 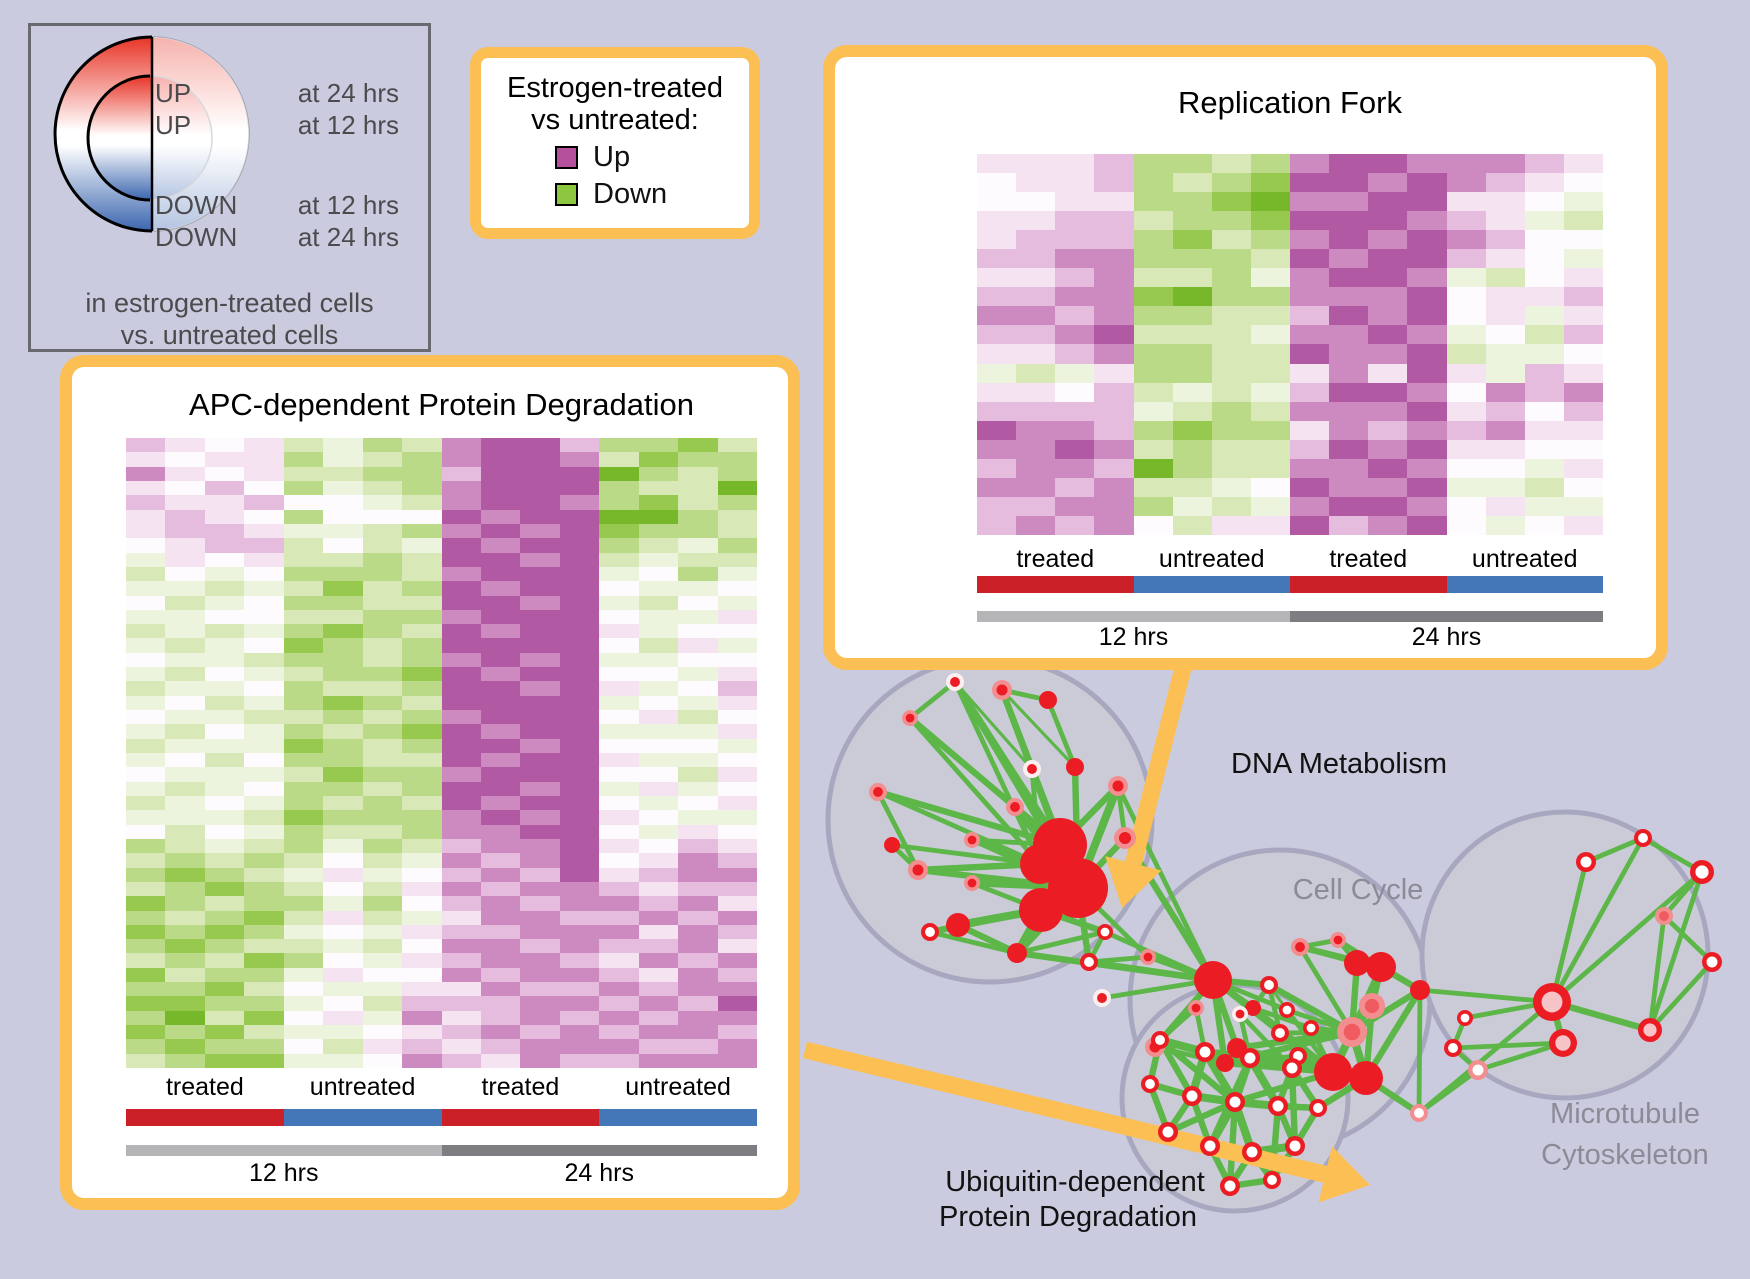 What do you see at coordinates (1225, 1063) in the screenshot?
I see `network-node-outer` at bounding box center [1225, 1063].